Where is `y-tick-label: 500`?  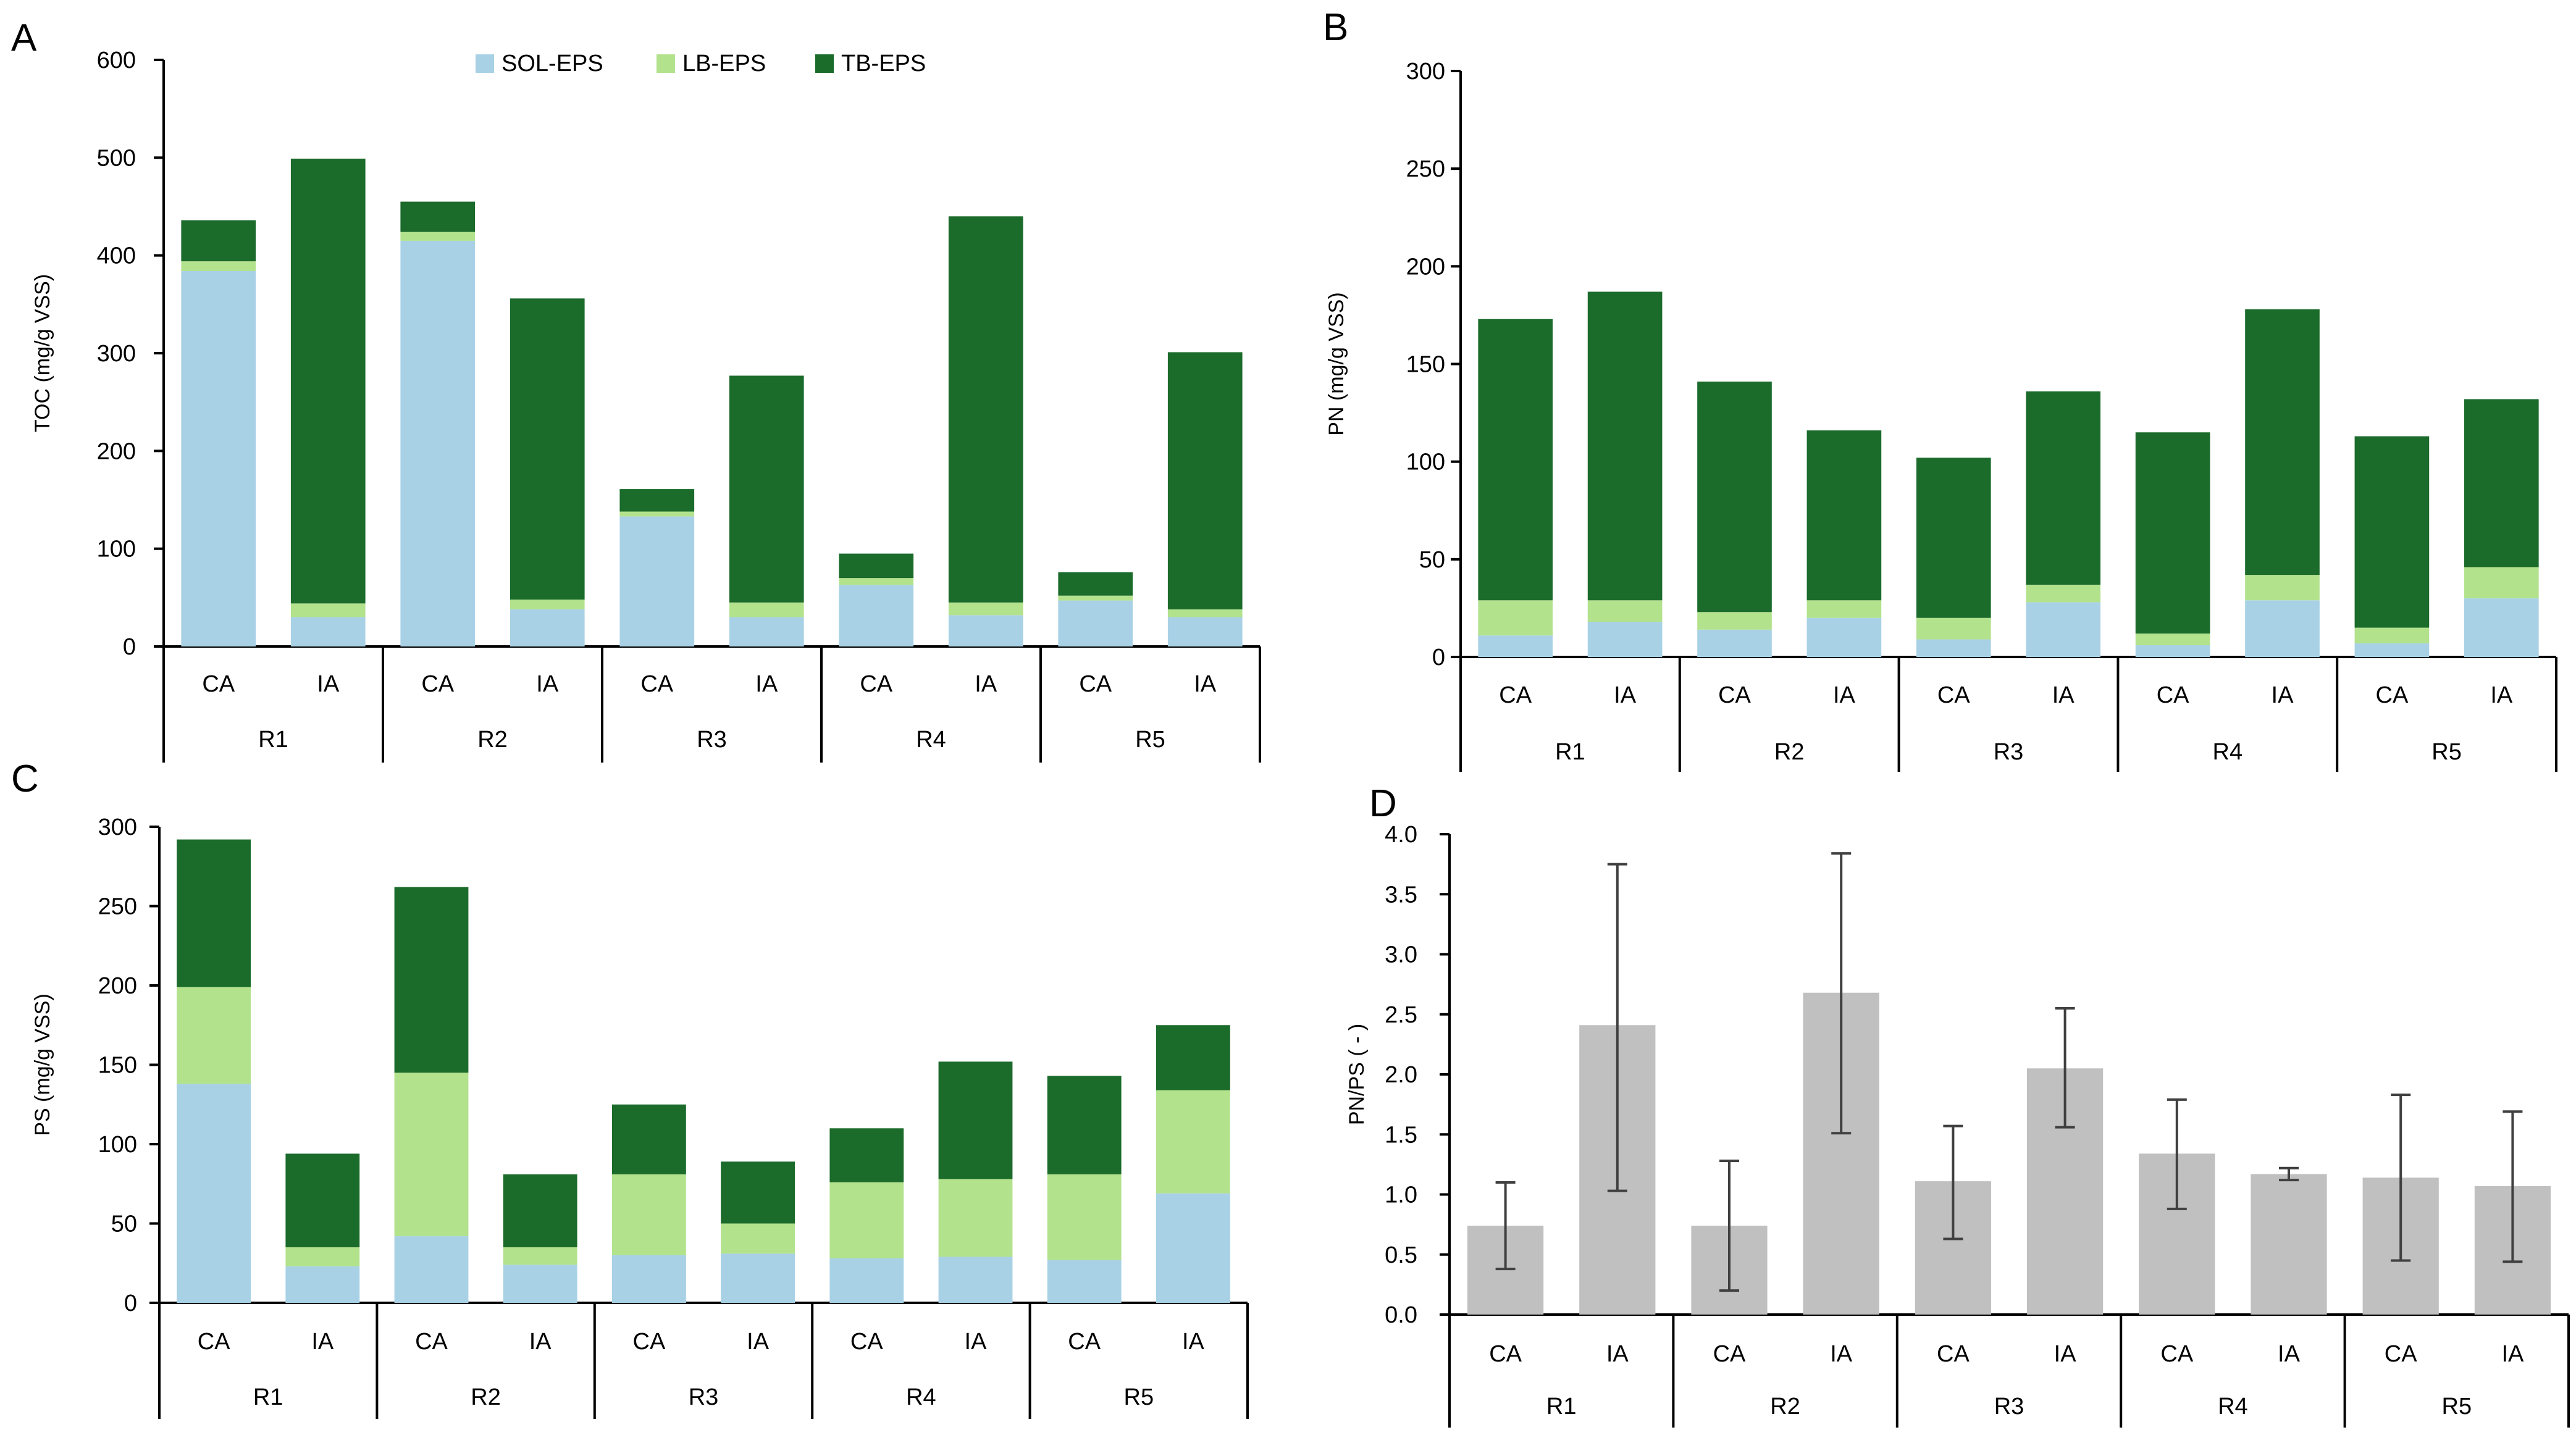
y-tick-label: 500 is located at coordinates (116, 158).